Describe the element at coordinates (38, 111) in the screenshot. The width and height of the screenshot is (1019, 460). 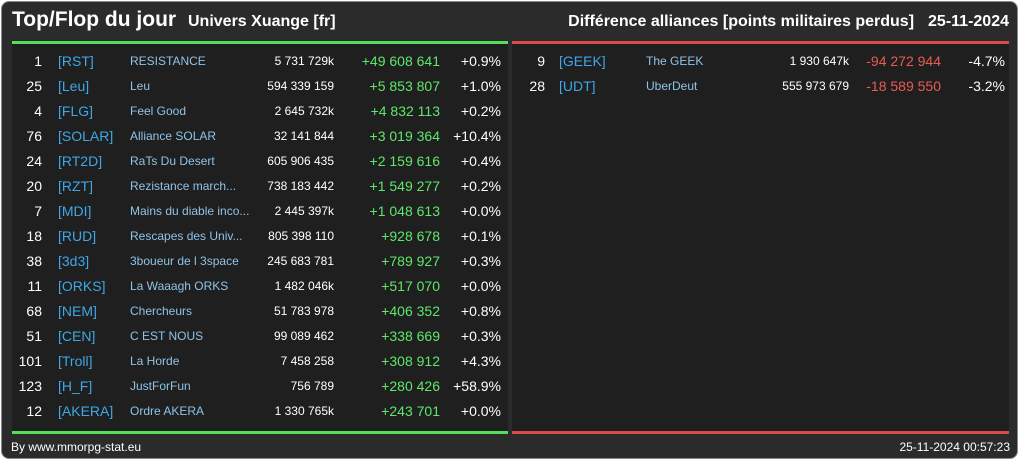
I see `alliance-rank: 4` at that location.